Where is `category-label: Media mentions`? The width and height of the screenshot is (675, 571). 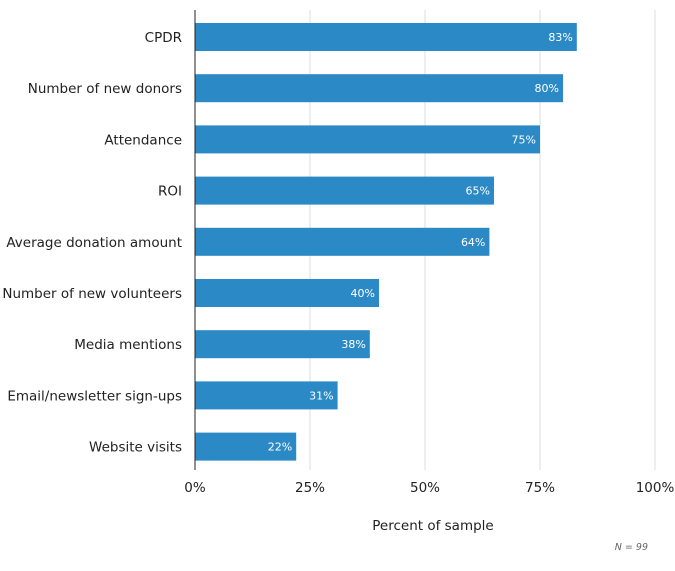 category-label: Media mentions is located at coordinates (128, 345).